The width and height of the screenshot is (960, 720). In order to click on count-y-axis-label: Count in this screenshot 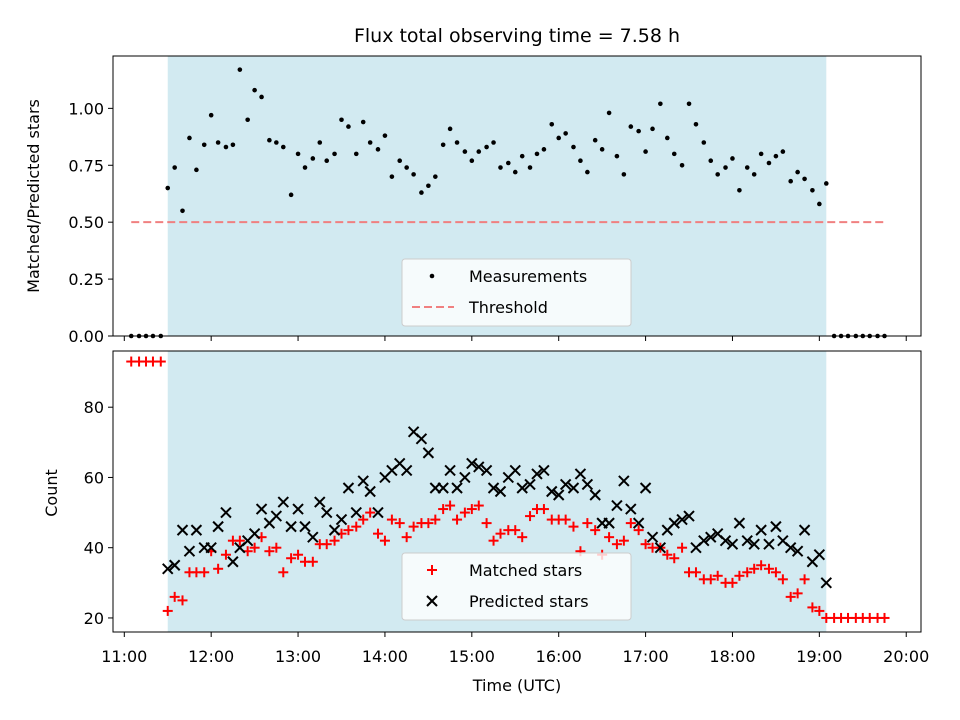, I will do `click(51, 493)`.